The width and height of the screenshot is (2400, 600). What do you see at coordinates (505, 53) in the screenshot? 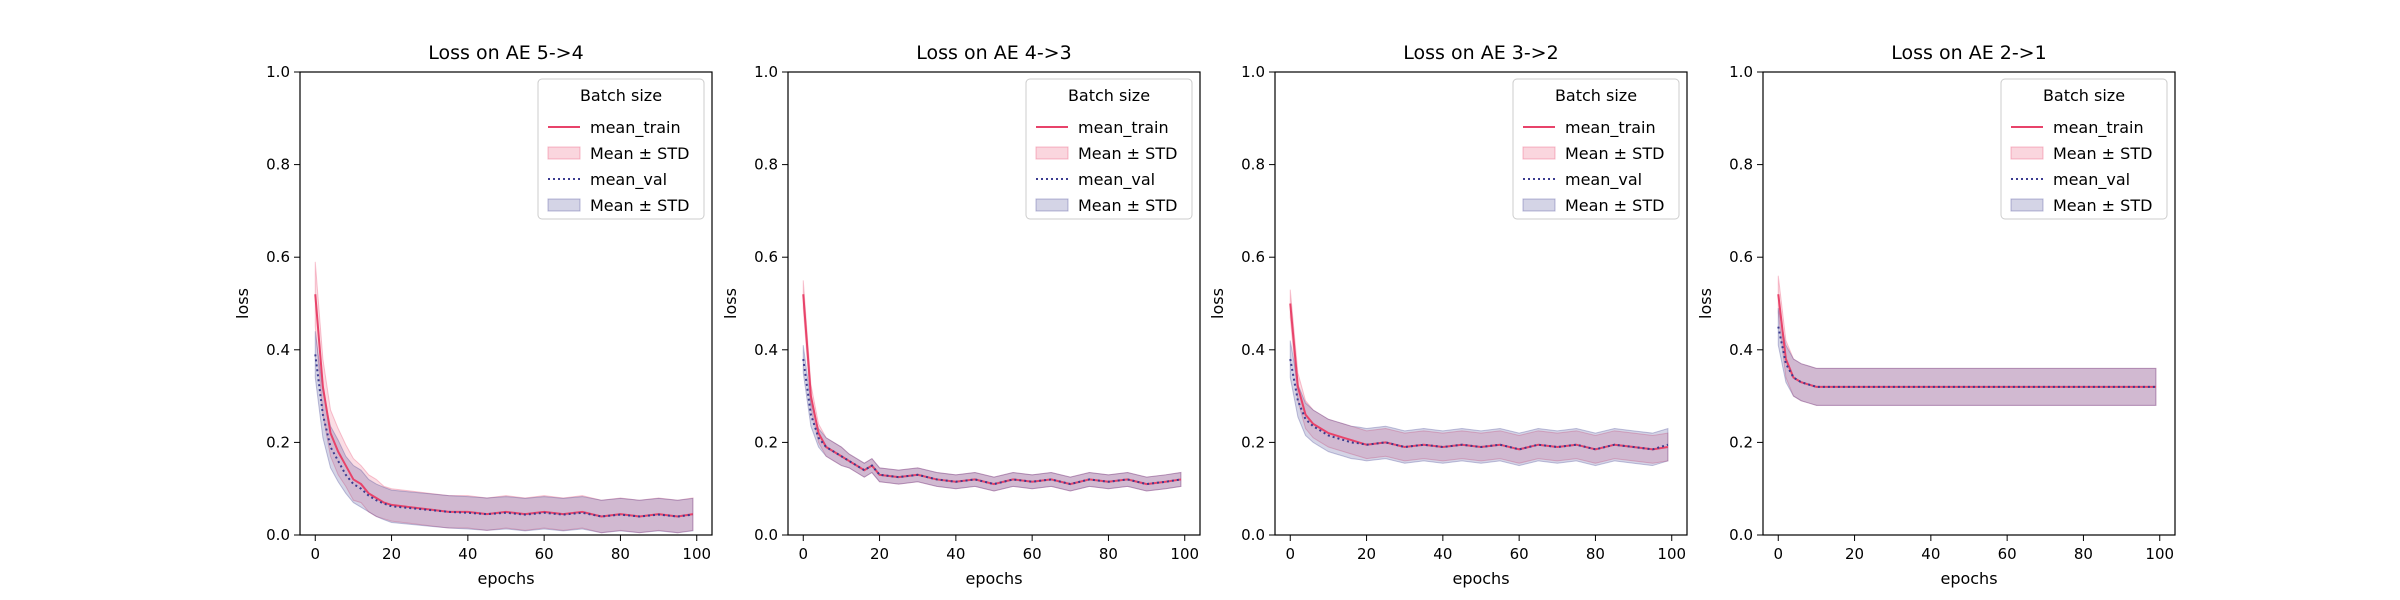
I see `chart-title: Loss on AE 5->4` at bounding box center [505, 53].